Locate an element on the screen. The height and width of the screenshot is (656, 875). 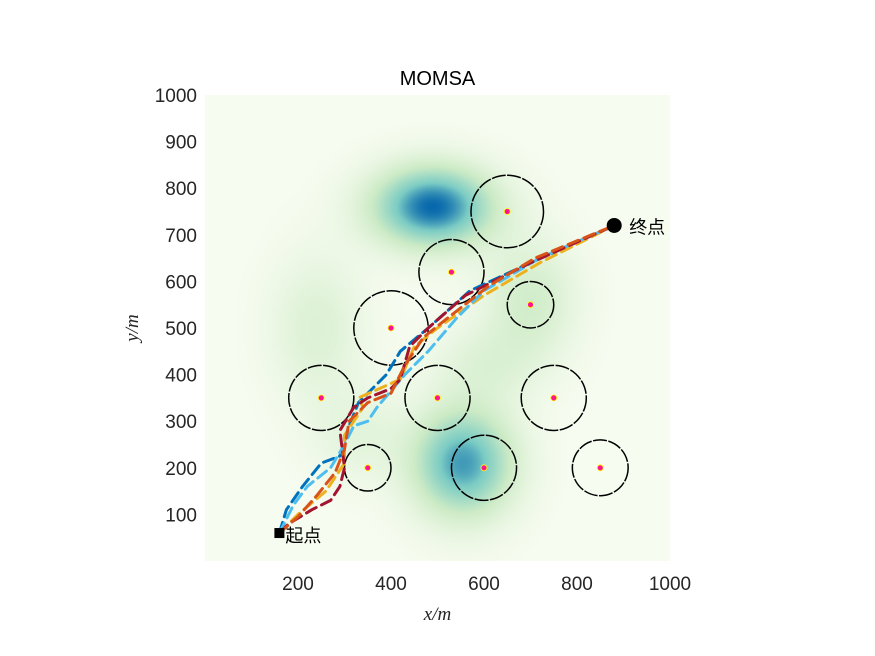
y-axis-label: y/m is located at coordinates (132, 328).